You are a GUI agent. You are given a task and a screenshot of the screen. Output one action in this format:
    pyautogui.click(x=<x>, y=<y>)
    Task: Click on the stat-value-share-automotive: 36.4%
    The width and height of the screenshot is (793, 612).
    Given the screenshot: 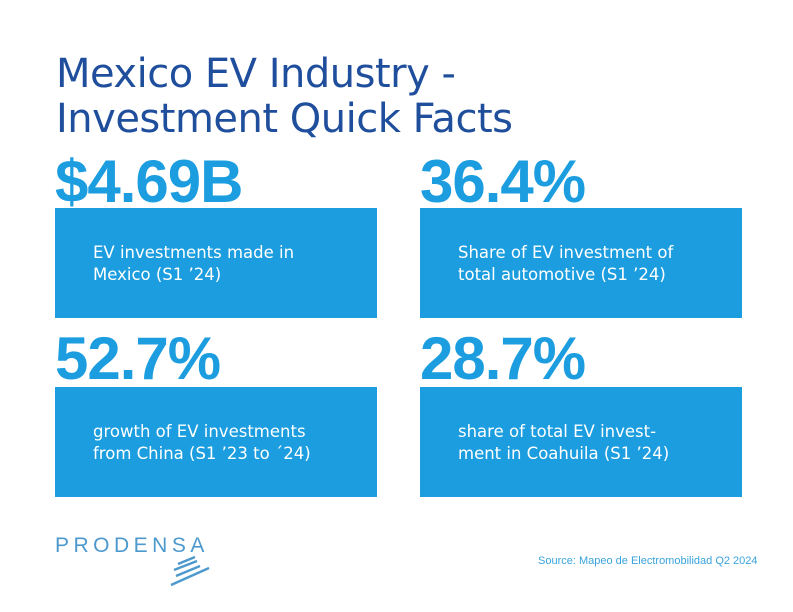 What is the action you would take?
    pyautogui.click(x=503, y=181)
    